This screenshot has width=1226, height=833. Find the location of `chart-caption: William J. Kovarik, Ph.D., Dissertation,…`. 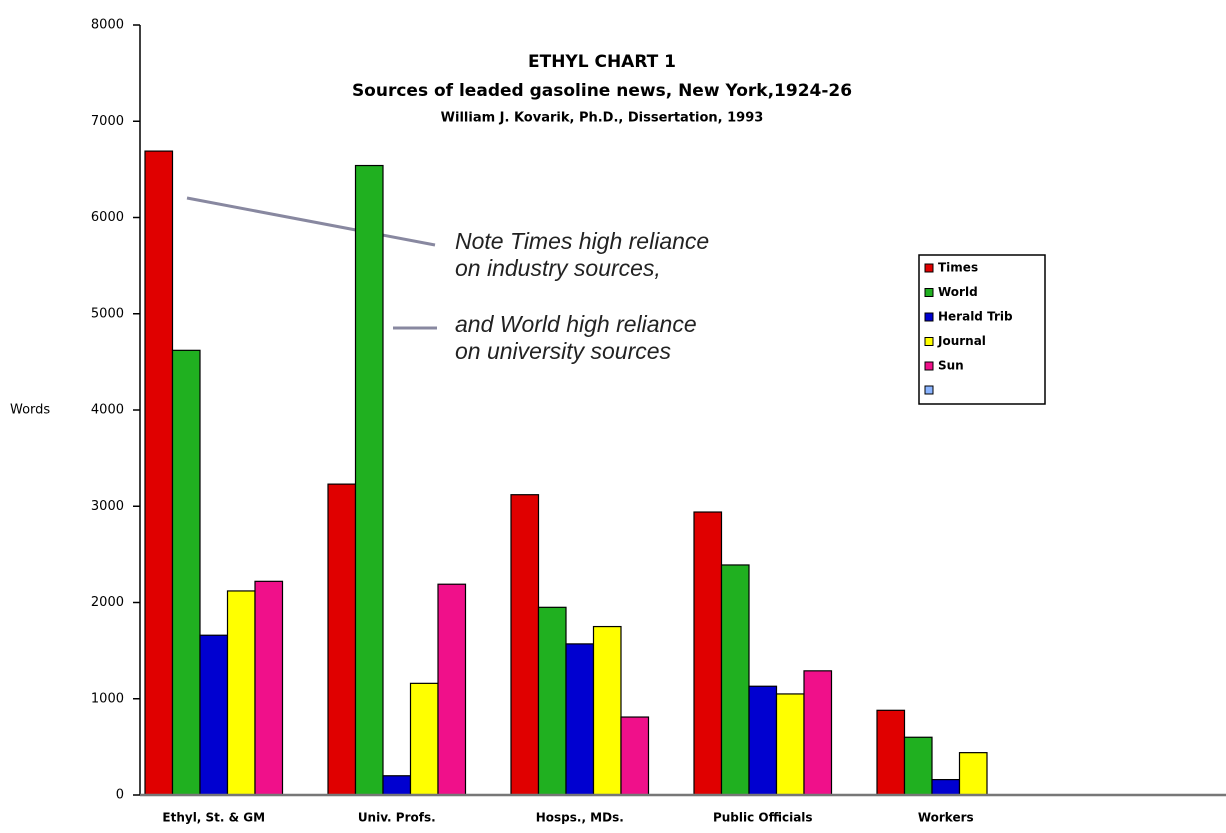

chart-caption: William J. Kovarik, Ph.D., Dissertation,… is located at coordinates (602, 118).